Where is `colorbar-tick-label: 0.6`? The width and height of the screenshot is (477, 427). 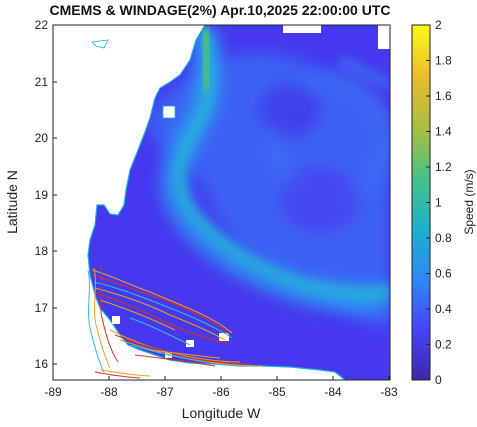 colorbar-tick-label: 0.6 is located at coordinates (443, 274).